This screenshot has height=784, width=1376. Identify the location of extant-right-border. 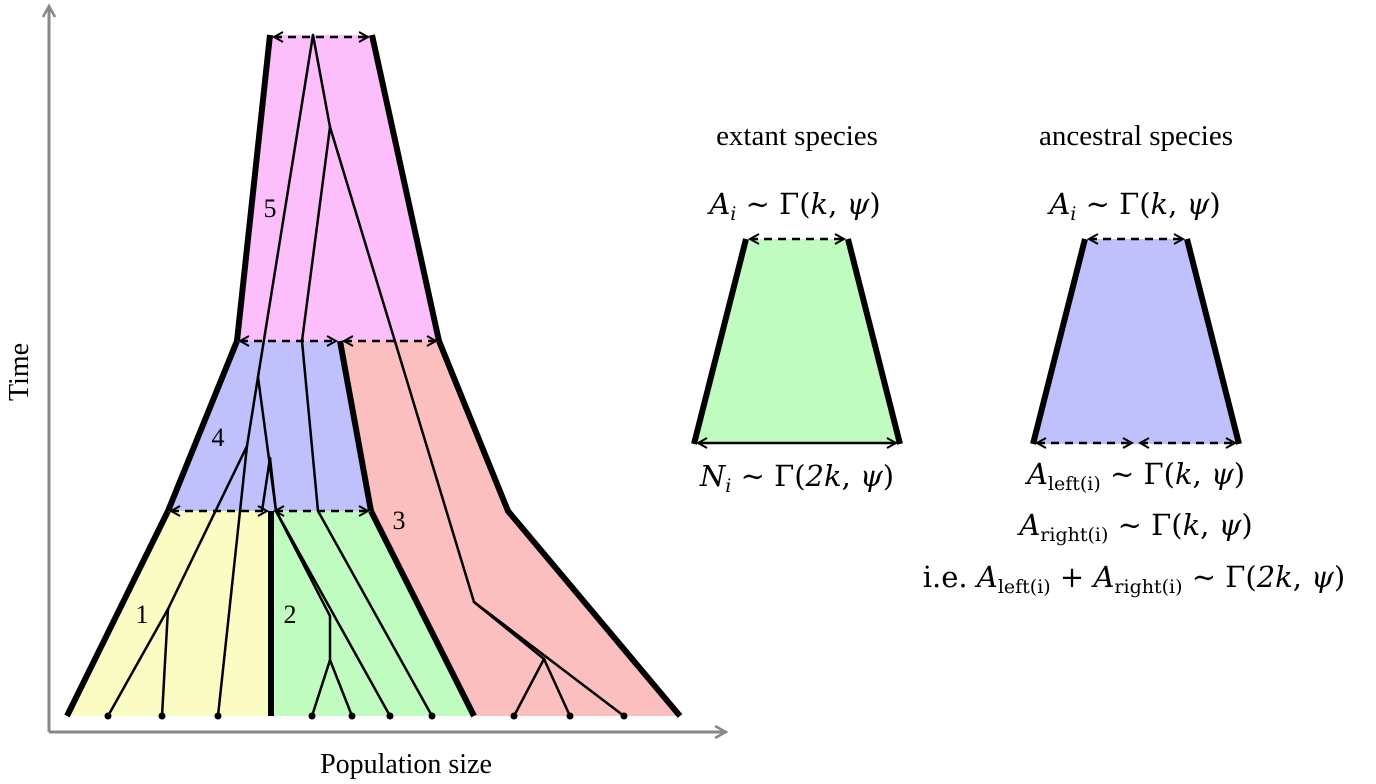
(874, 341).